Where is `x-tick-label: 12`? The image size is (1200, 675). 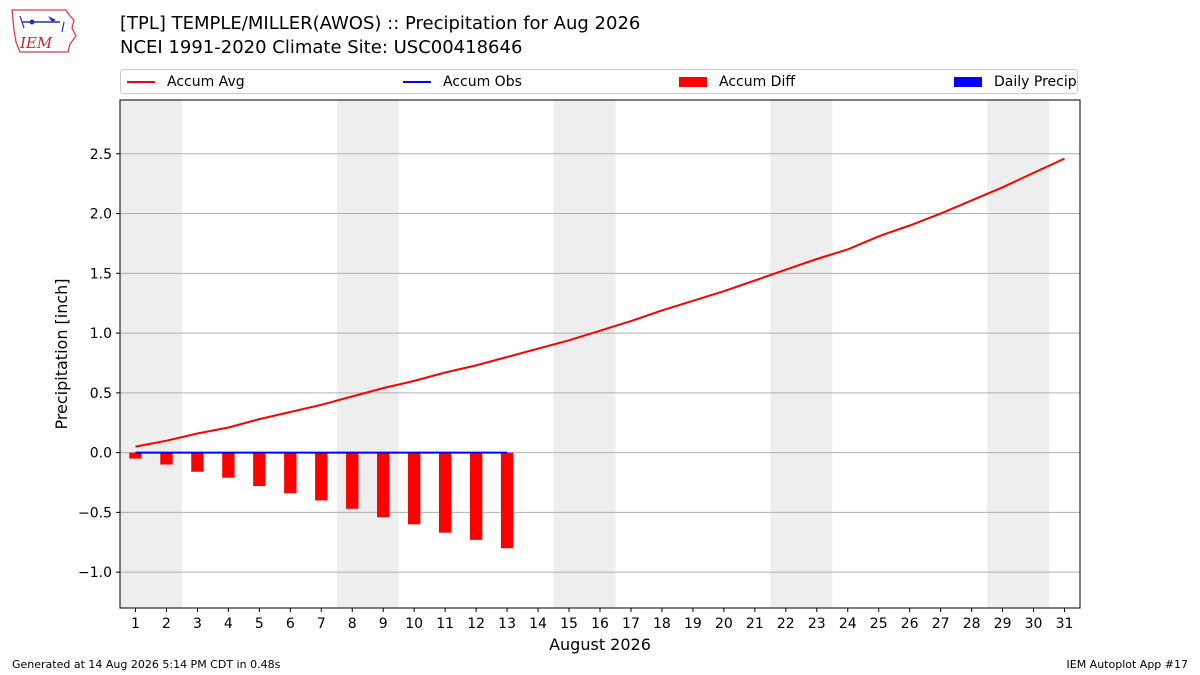 x-tick-label: 12 is located at coordinates (476, 624).